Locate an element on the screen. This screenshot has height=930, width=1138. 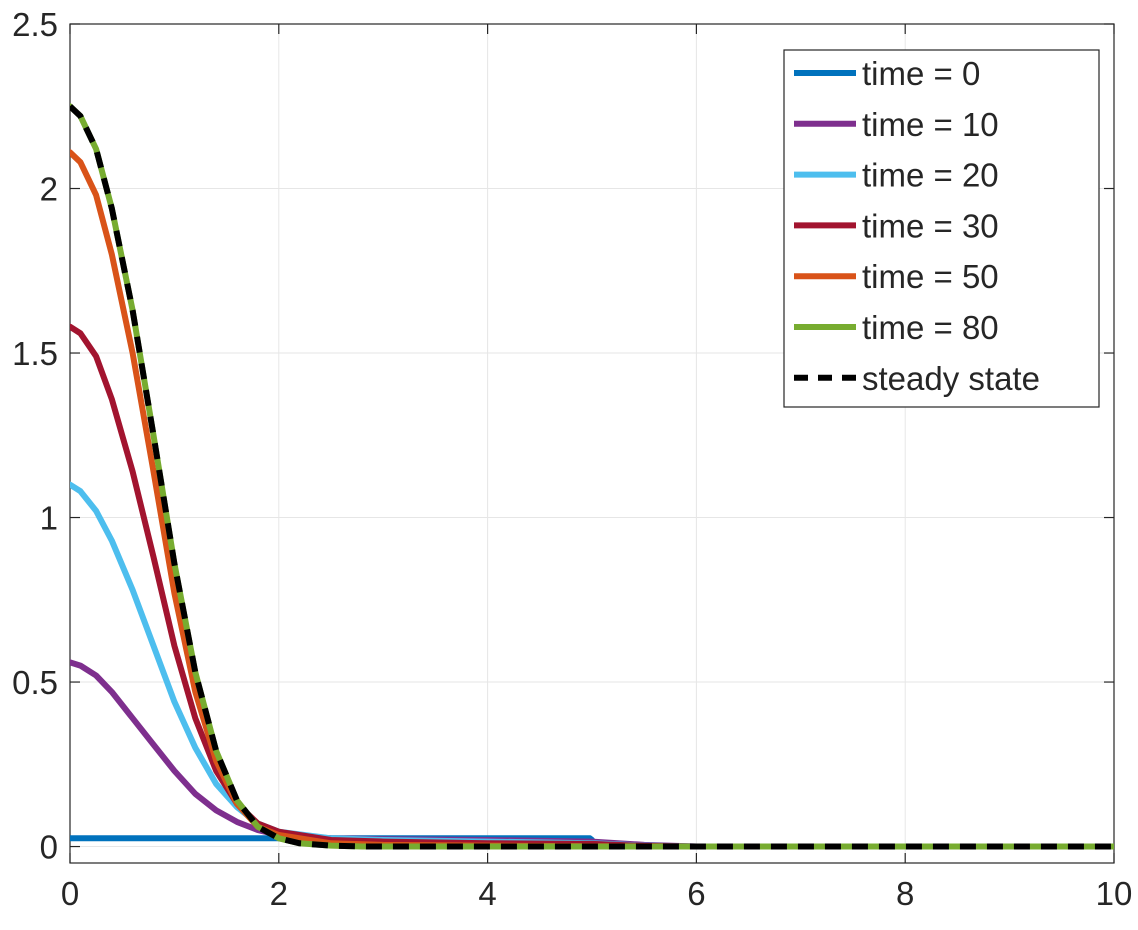
legend-label: time = 80 is located at coordinates (930, 327).